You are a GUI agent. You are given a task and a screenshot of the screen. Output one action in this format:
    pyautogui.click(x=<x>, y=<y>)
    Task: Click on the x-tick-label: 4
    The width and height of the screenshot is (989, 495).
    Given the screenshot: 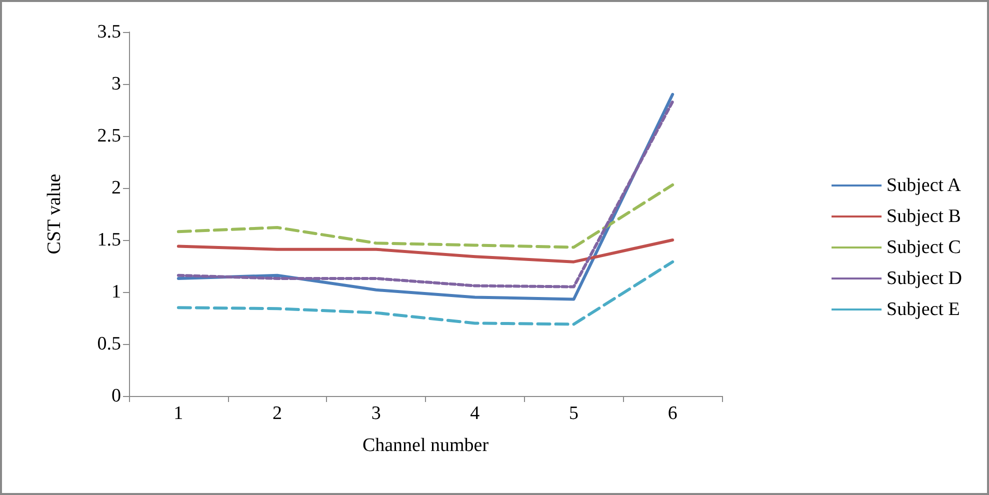 What is the action you would take?
    pyautogui.click(x=475, y=413)
    